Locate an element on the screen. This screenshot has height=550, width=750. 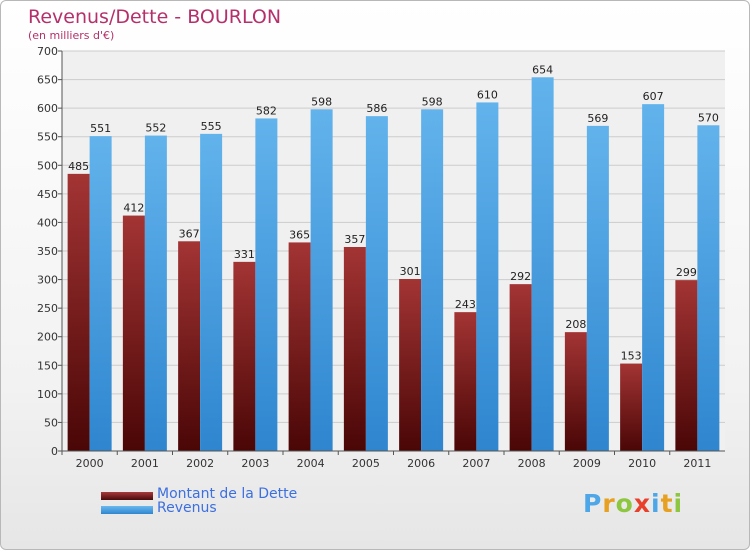
y-tick-label: 600 is located at coordinates (47, 108).